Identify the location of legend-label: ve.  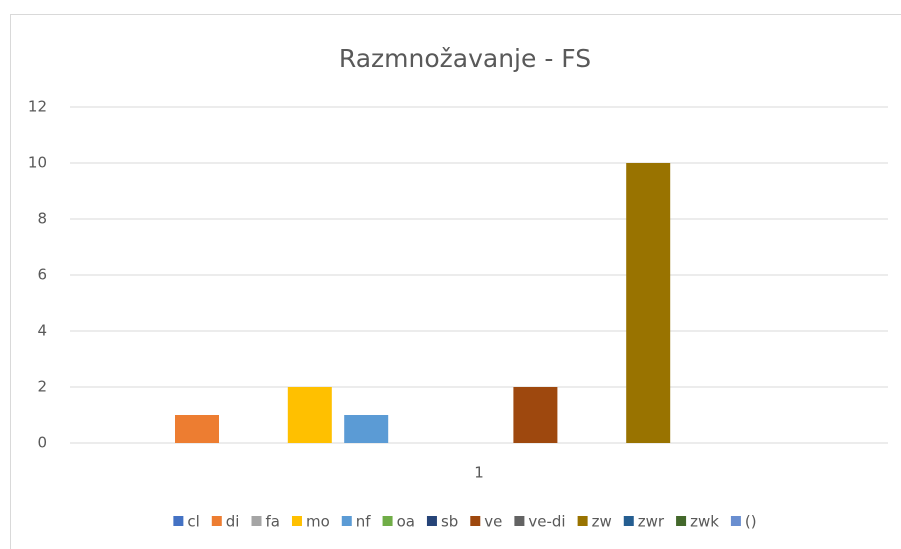
(493, 522).